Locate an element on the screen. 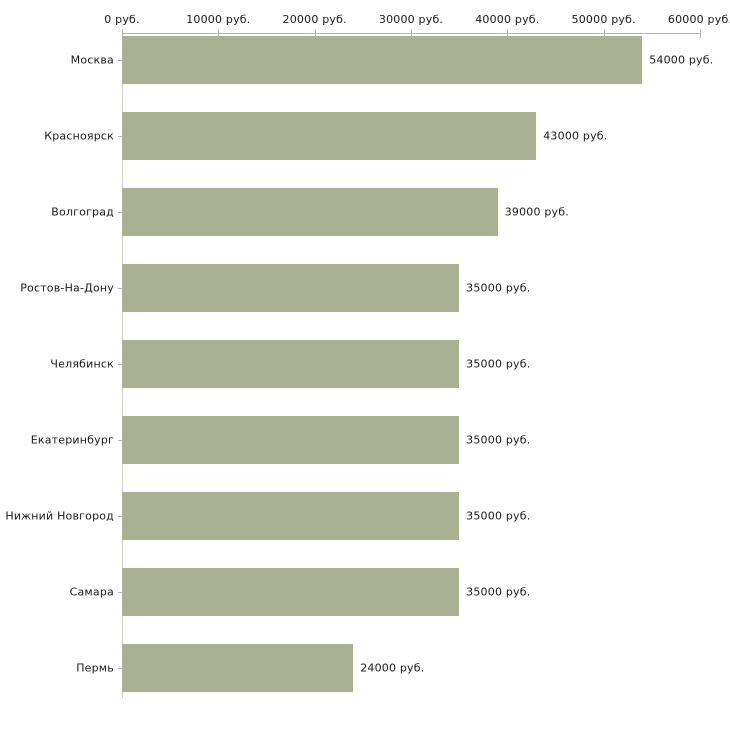 This screenshot has height=730, width=730. x-axis-tick-label: 60000 руб. is located at coordinates (698, 19).